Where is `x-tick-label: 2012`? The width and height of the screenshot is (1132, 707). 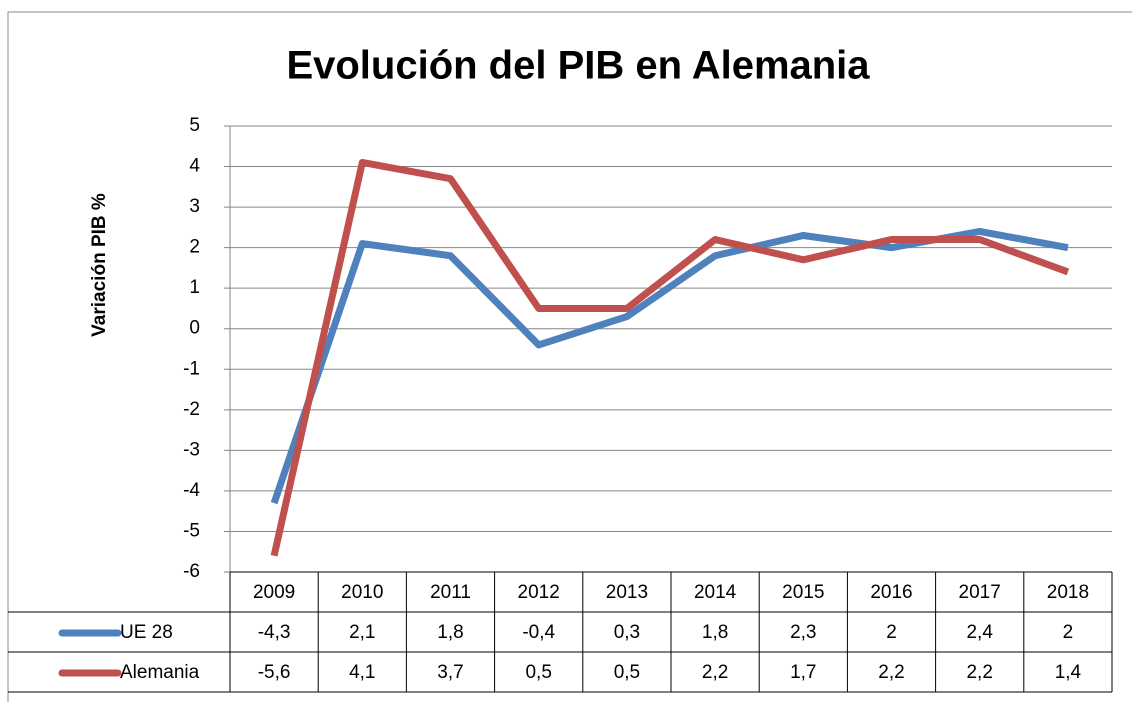 x-tick-label: 2012 is located at coordinates (539, 592).